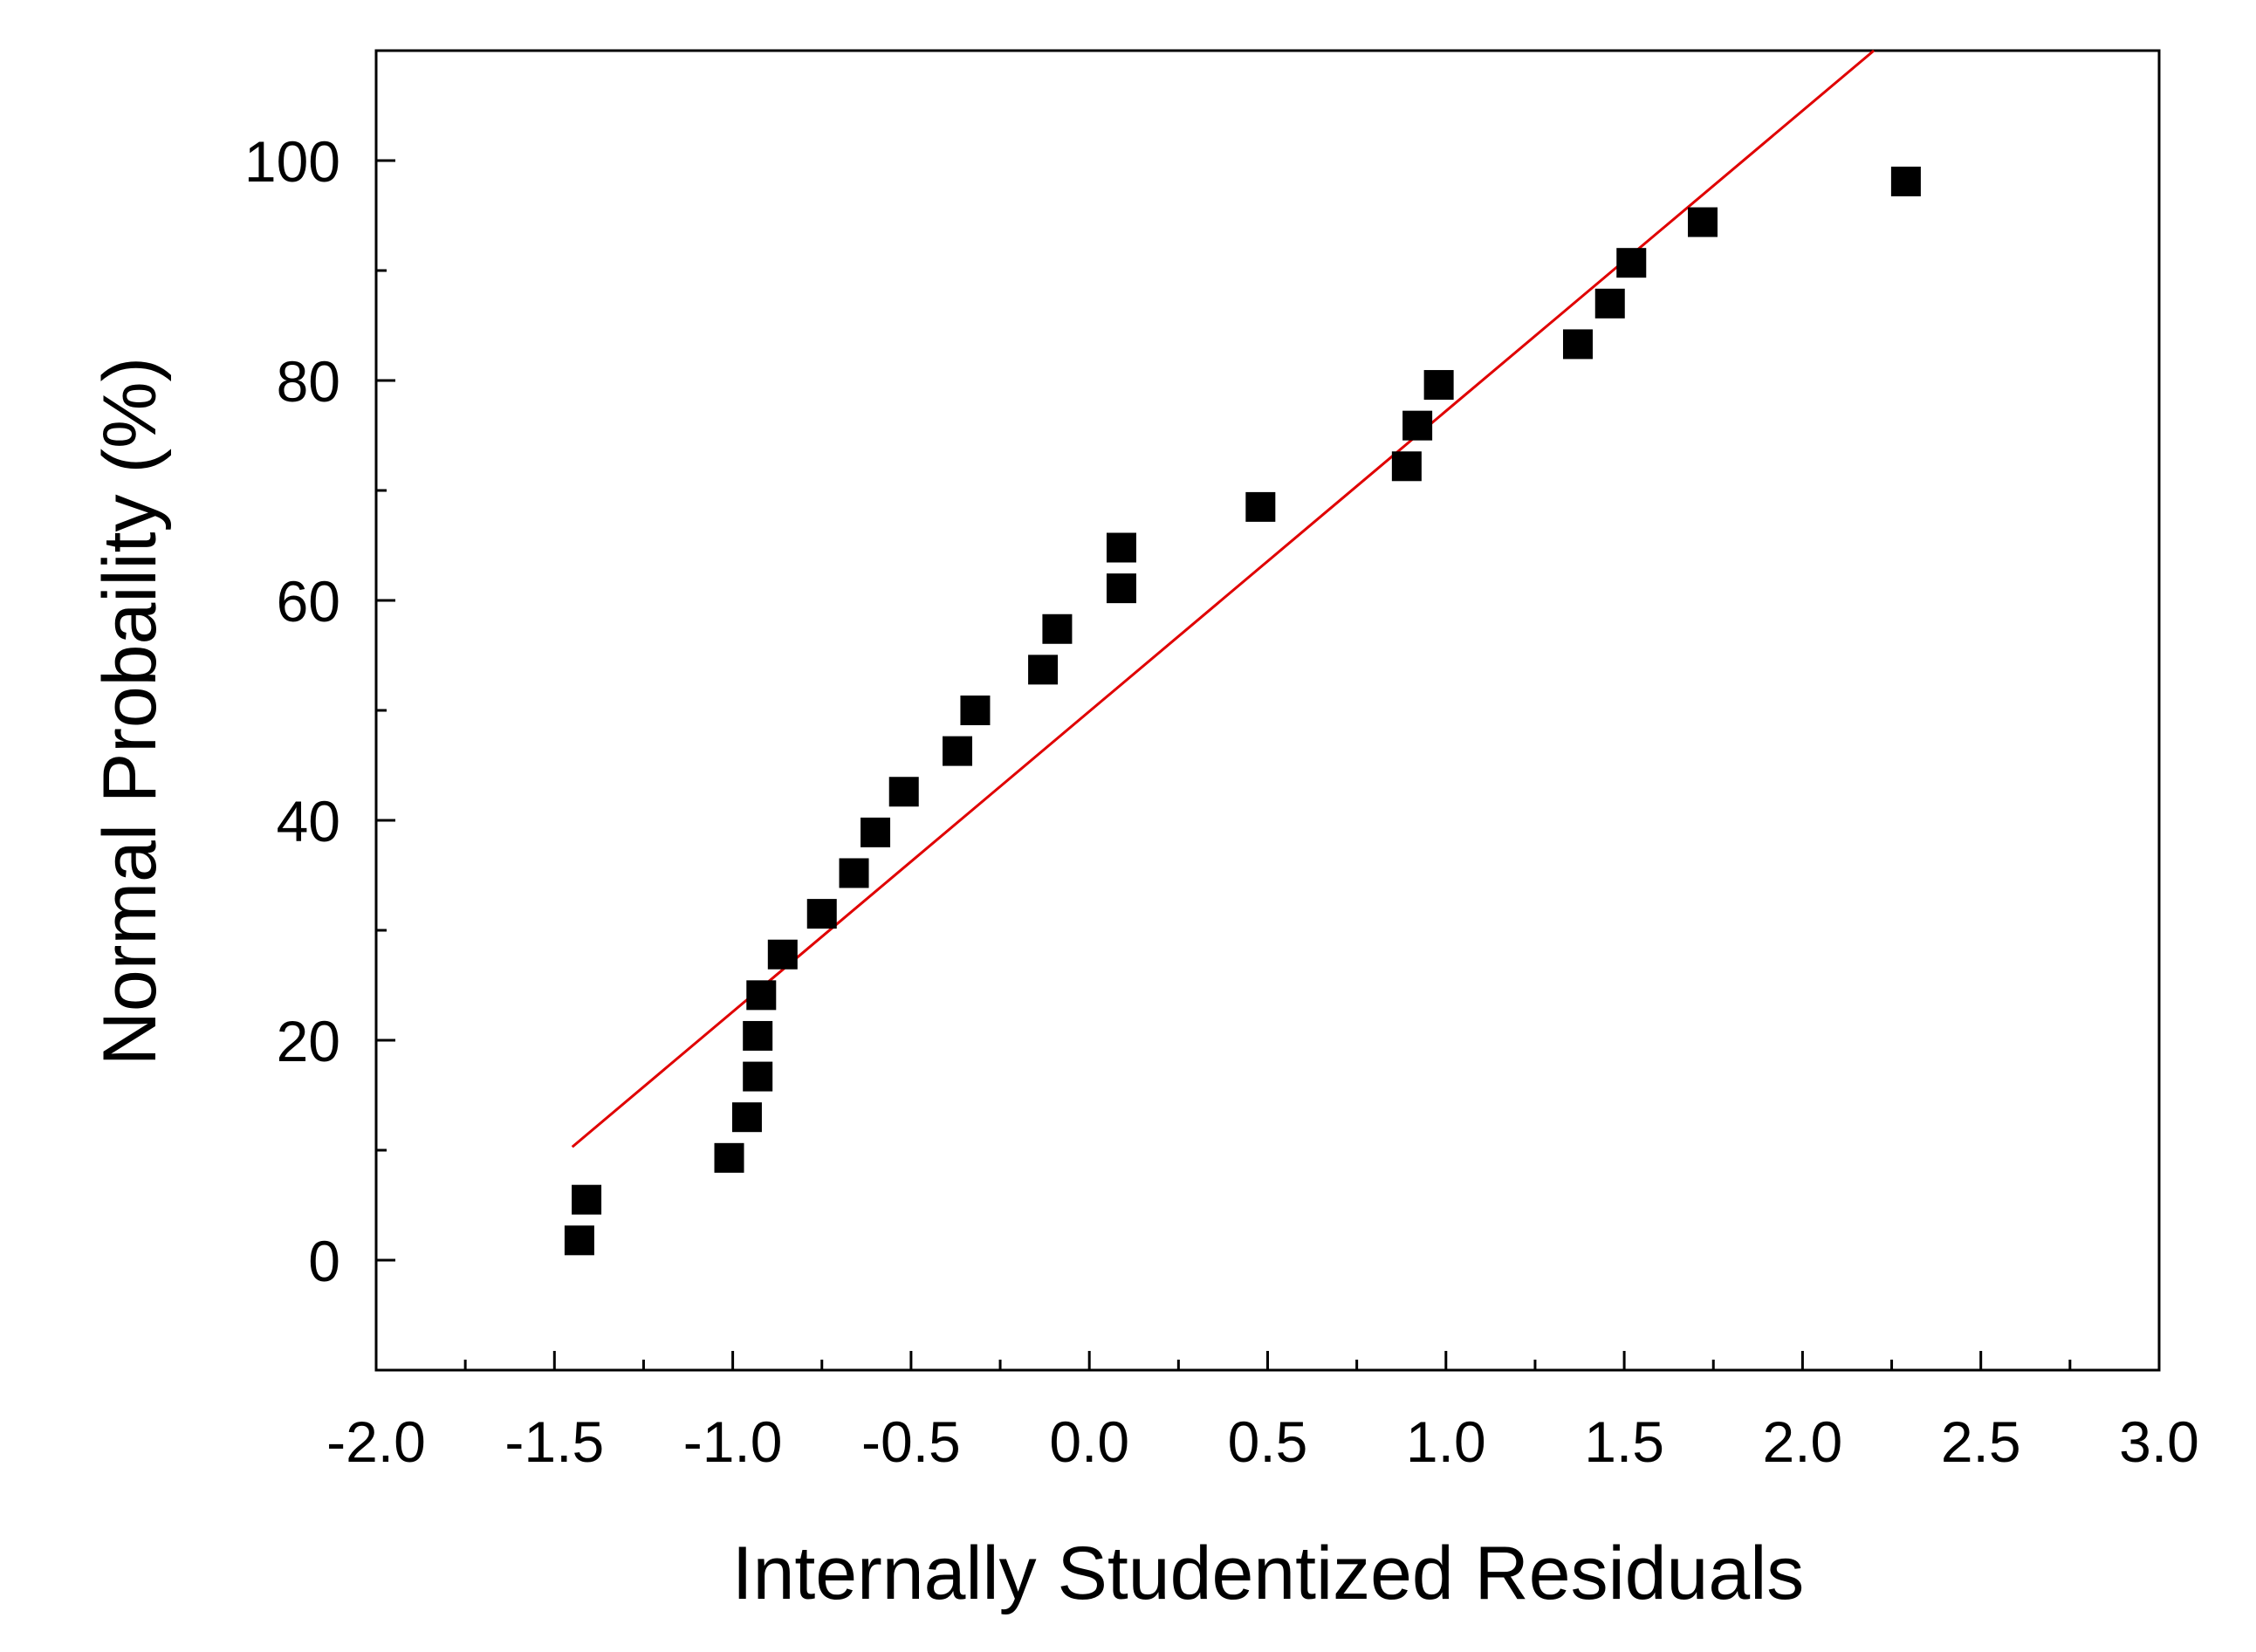 The image size is (2256, 1652). What do you see at coordinates (1089, 1441) in the screenshot?
I see `x-tick-label: 0.0` at bounding box center [1089, 1441].